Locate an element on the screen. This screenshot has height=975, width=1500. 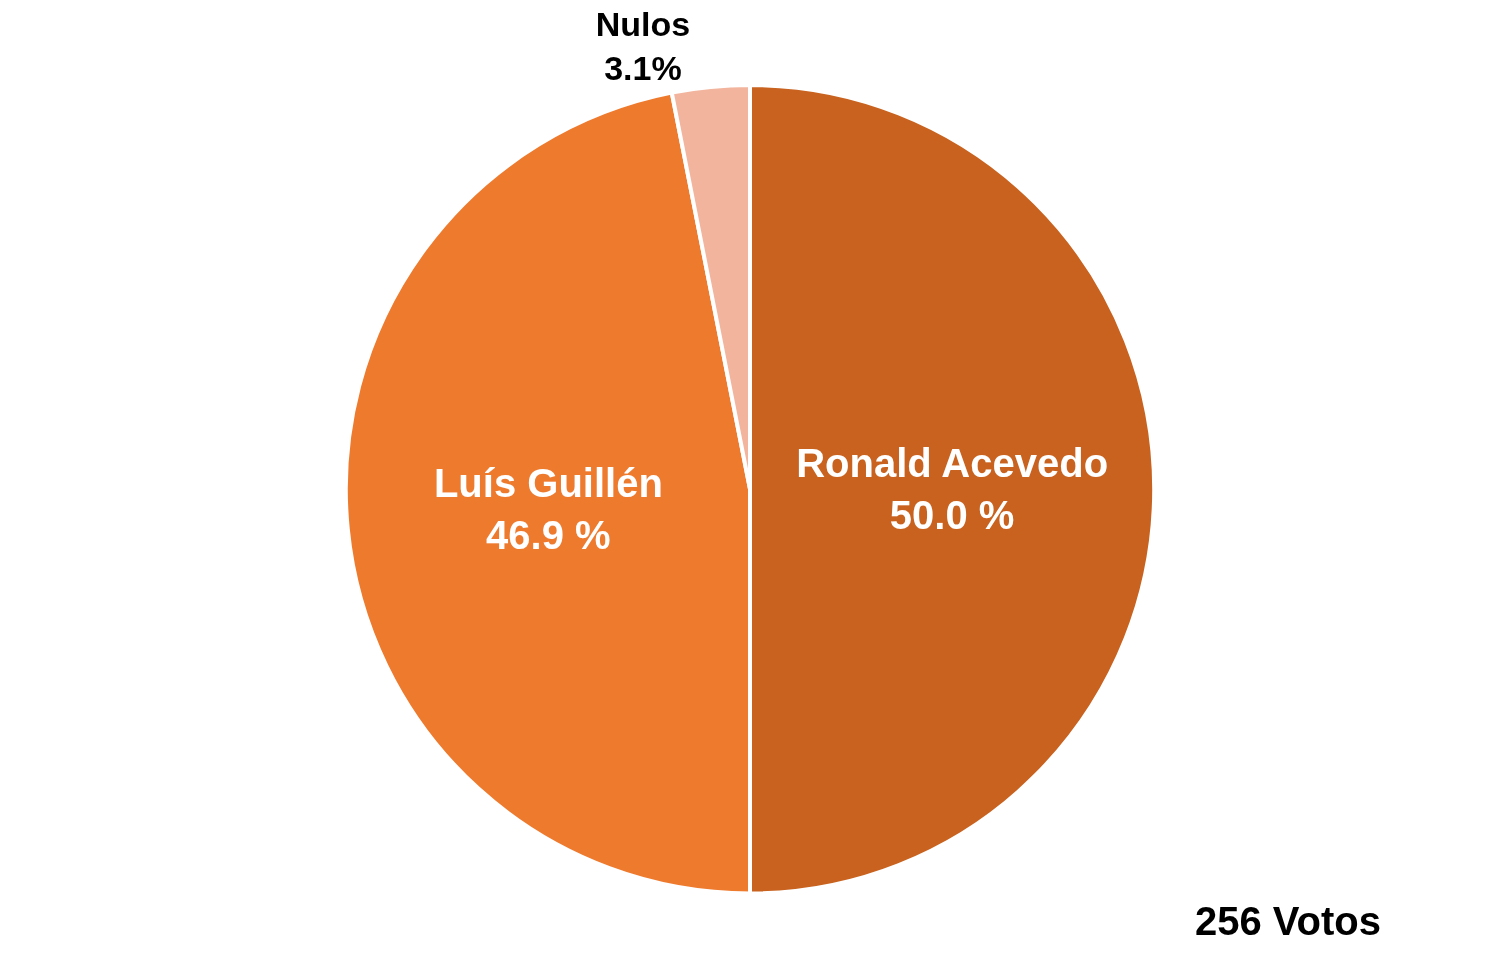
data-label: 3.1% is located at coordinates (643, 68).